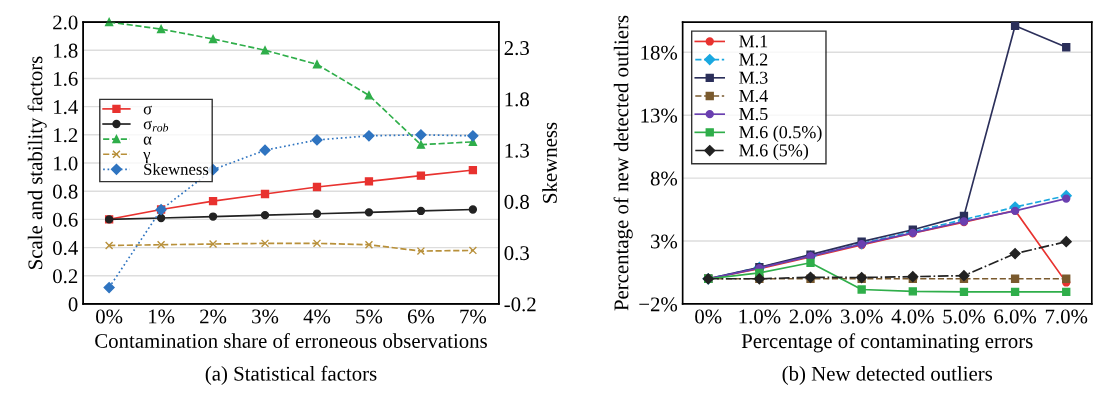 The width and height of the screenshot is (1094, 401). What do you see at coordinates (659, 115) in the screenshot?
I see `y-tick-label: 13%` at bounding box center [659, 115].